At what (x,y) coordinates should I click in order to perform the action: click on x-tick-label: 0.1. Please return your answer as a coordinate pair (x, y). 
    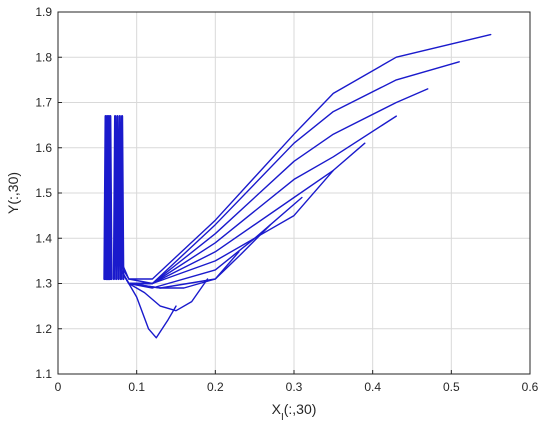
    Looking at the image, I should click on (136, 387).